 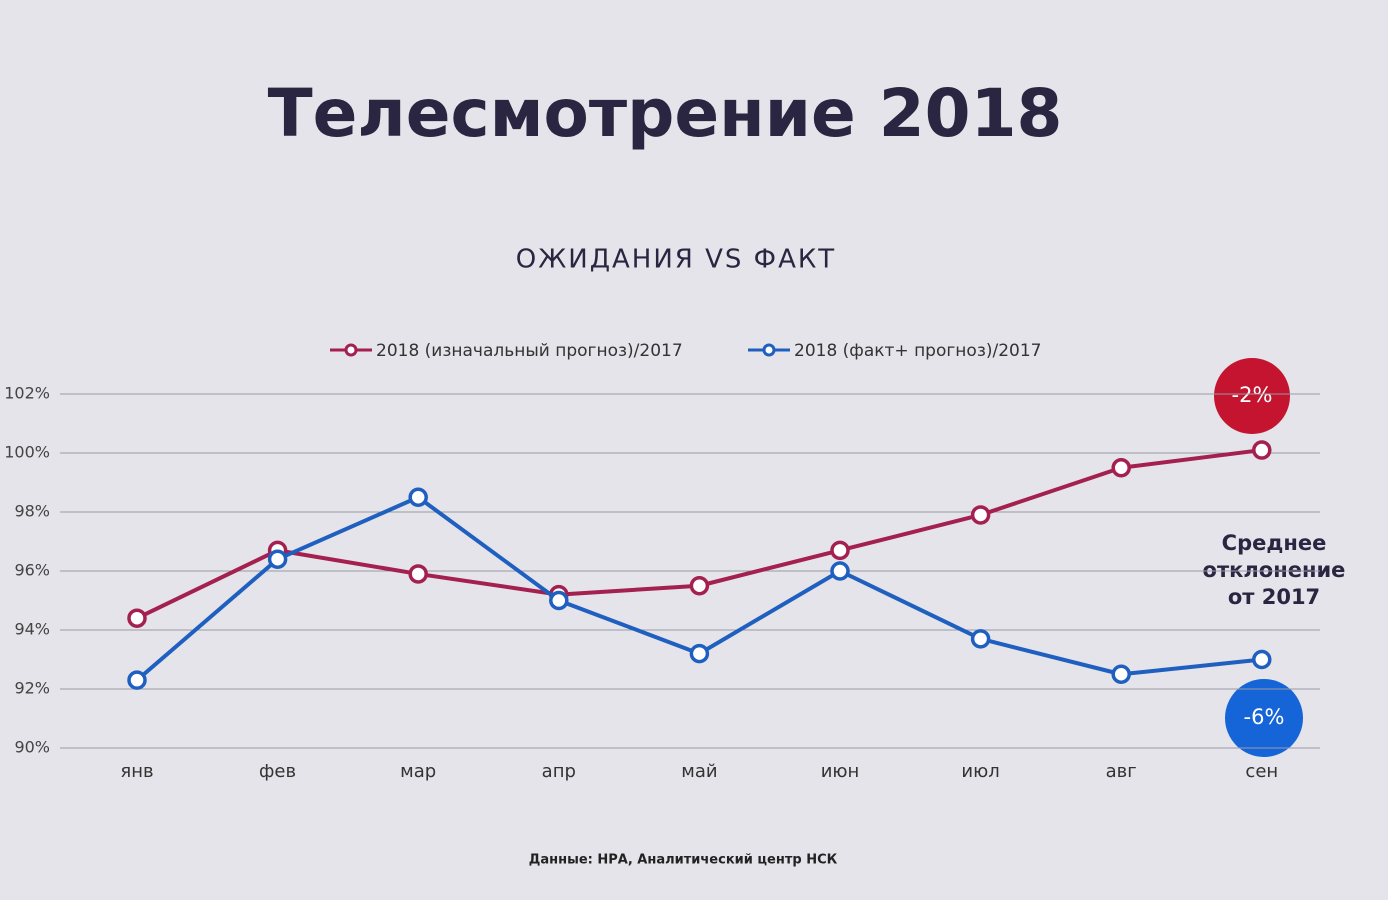 I want to click on annotation: -6%, so click(x=1264, y=717).